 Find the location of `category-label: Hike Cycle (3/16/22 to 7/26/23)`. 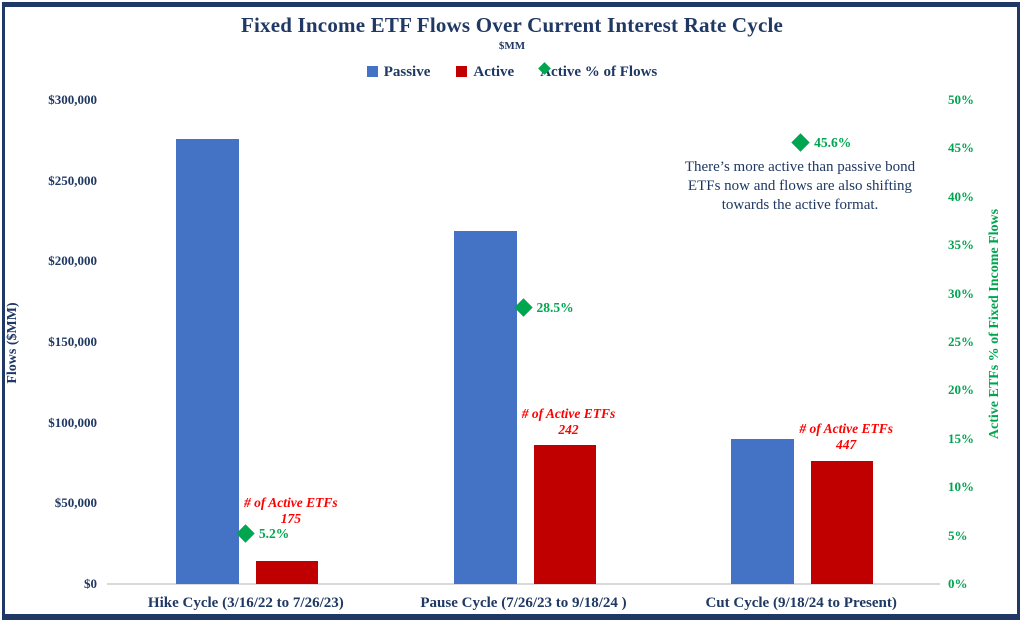

category-label: Hike Cycle (3/16/22 to 7/26/23) is located at coordinates (245, 603).